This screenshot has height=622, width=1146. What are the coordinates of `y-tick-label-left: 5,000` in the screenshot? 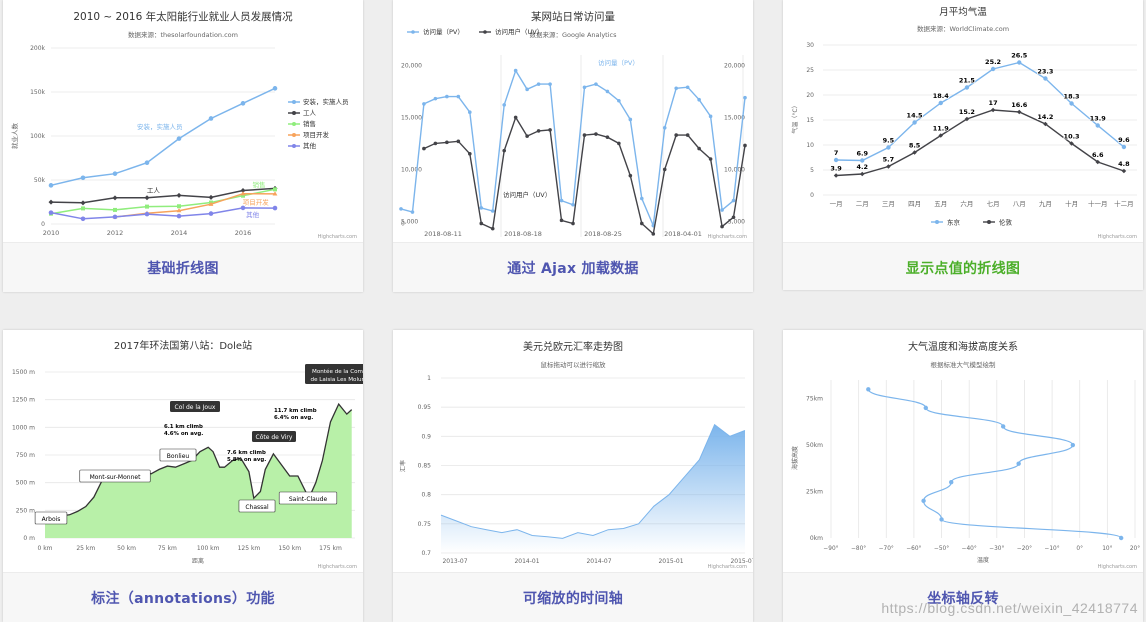 It's located at (409, 221).